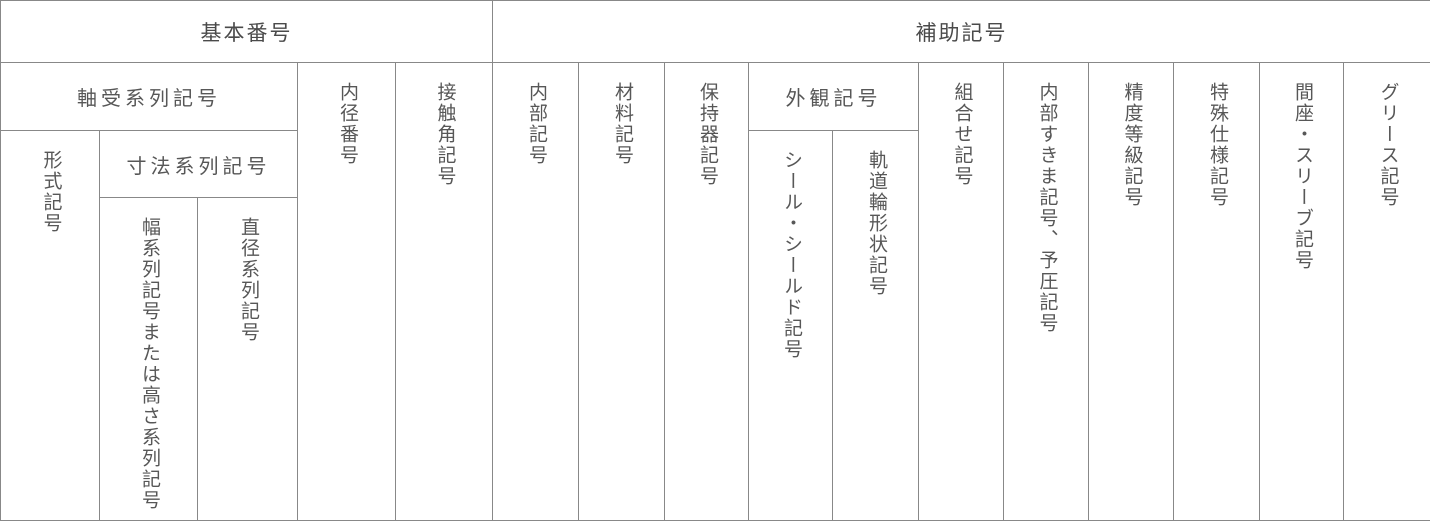 The width and height of the screenshot is (1430, 527). I want to click on col-header-cage-symbol: 保持器記号, so click(707, 291).